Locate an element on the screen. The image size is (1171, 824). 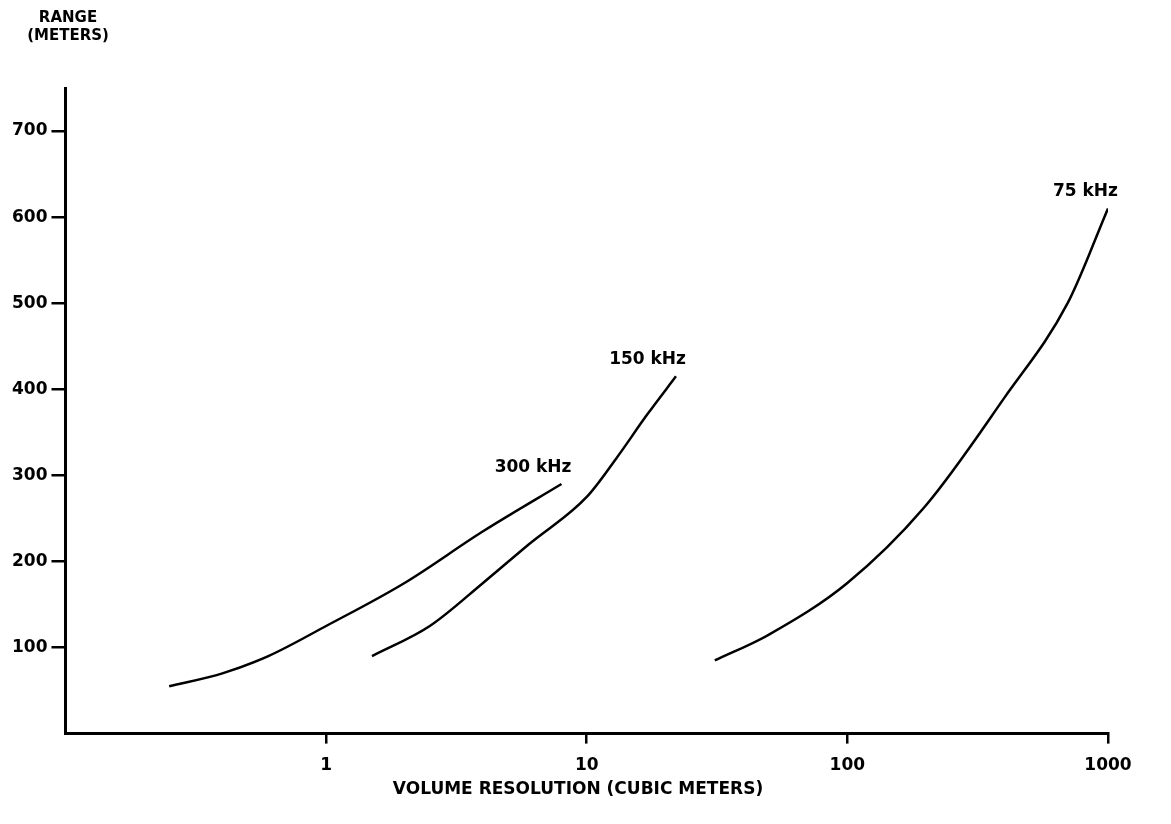
x-tick-label: 10 is located at coordinates (586, 764).